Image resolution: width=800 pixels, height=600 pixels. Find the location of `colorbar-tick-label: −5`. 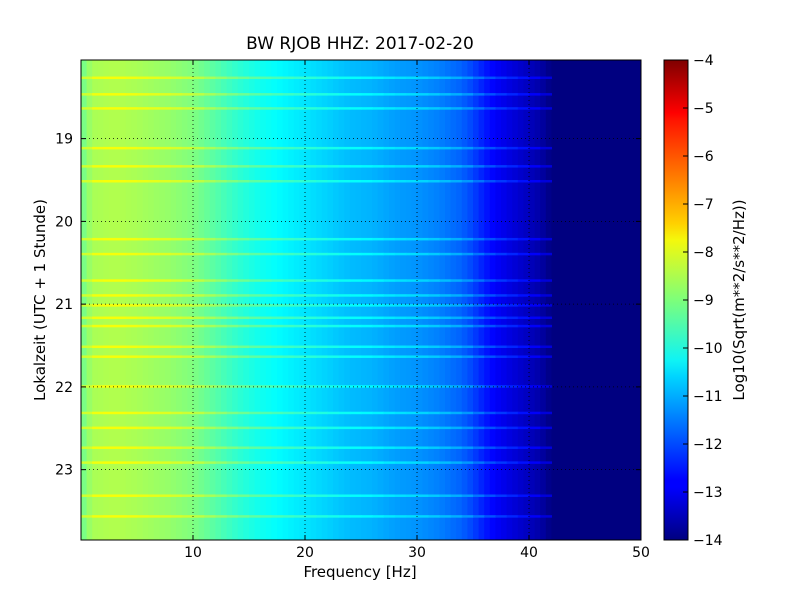

colorbar-tick-label: −5 is located at coordinates (703, 109).